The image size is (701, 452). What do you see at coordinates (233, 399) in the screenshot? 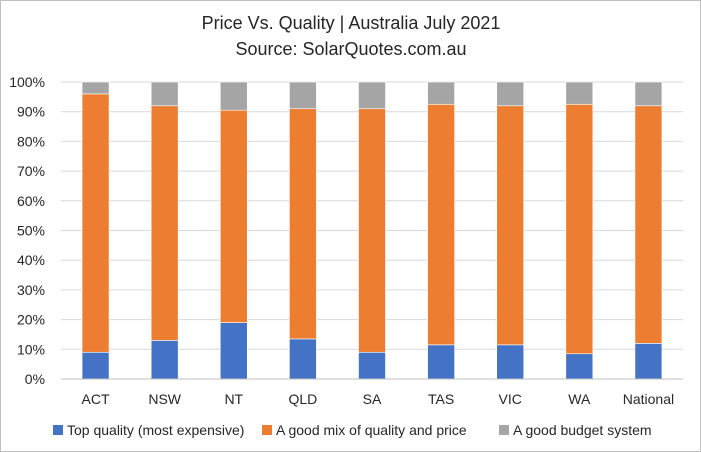
I see `x-tick-label: NT` at bounding box center [233, 399].